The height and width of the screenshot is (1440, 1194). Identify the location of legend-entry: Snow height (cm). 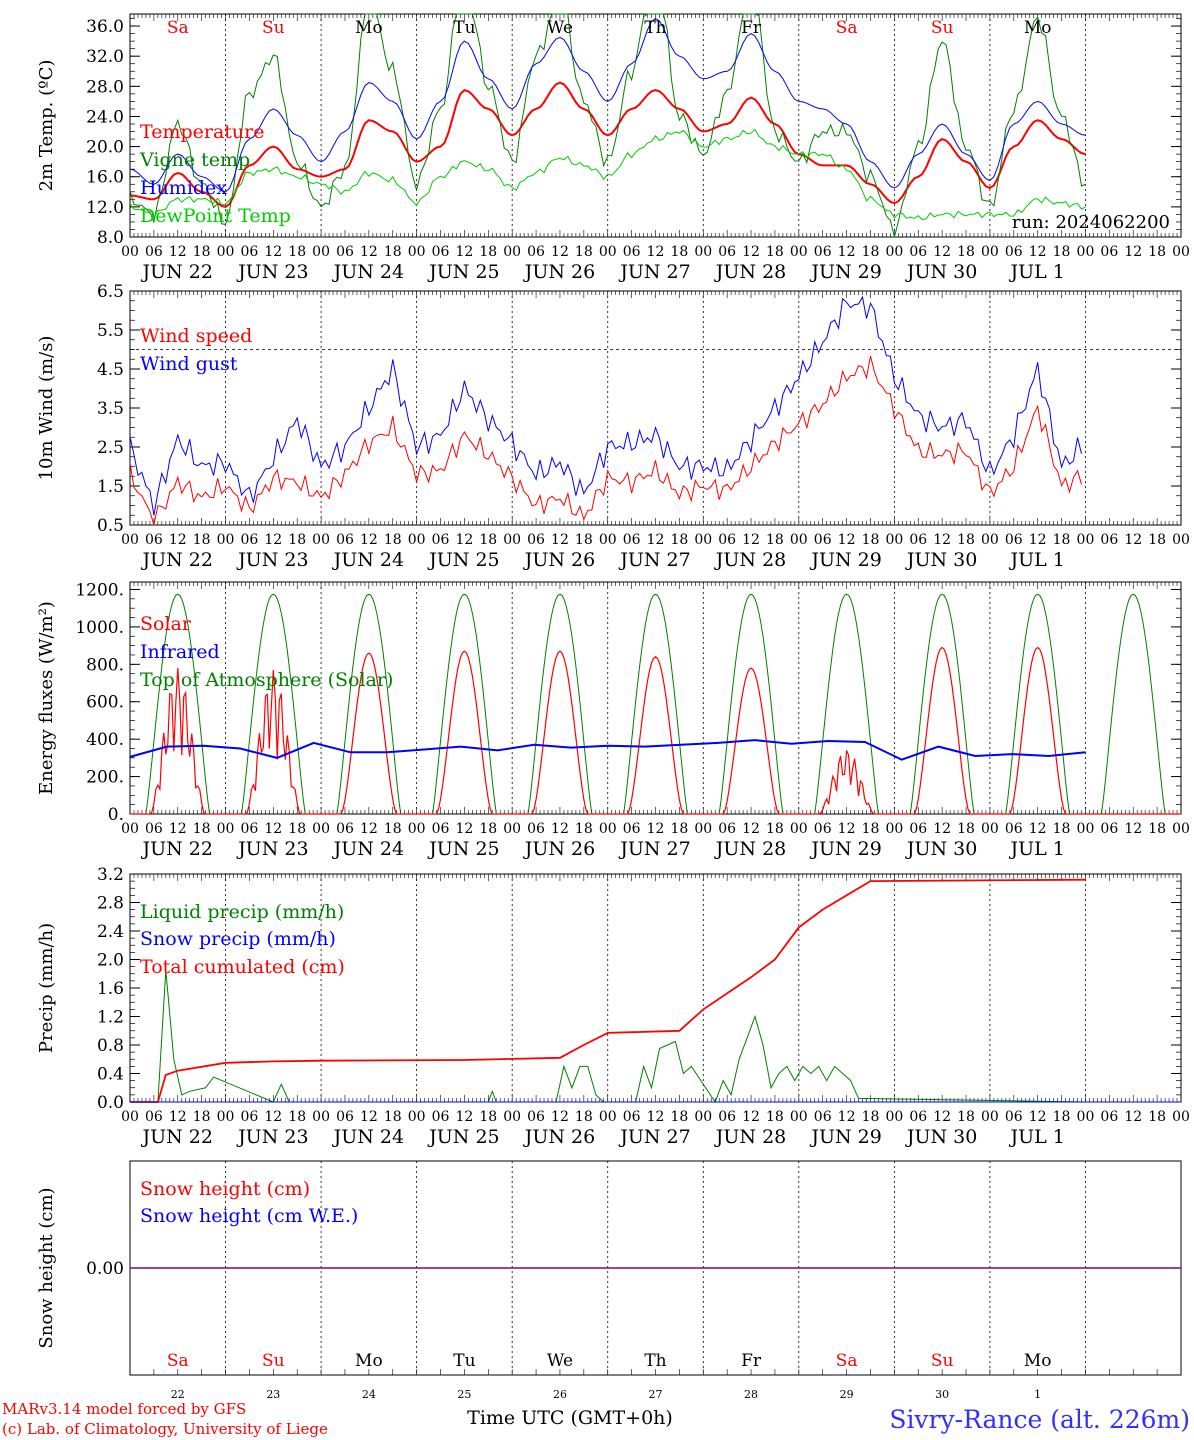
(225, 1189).